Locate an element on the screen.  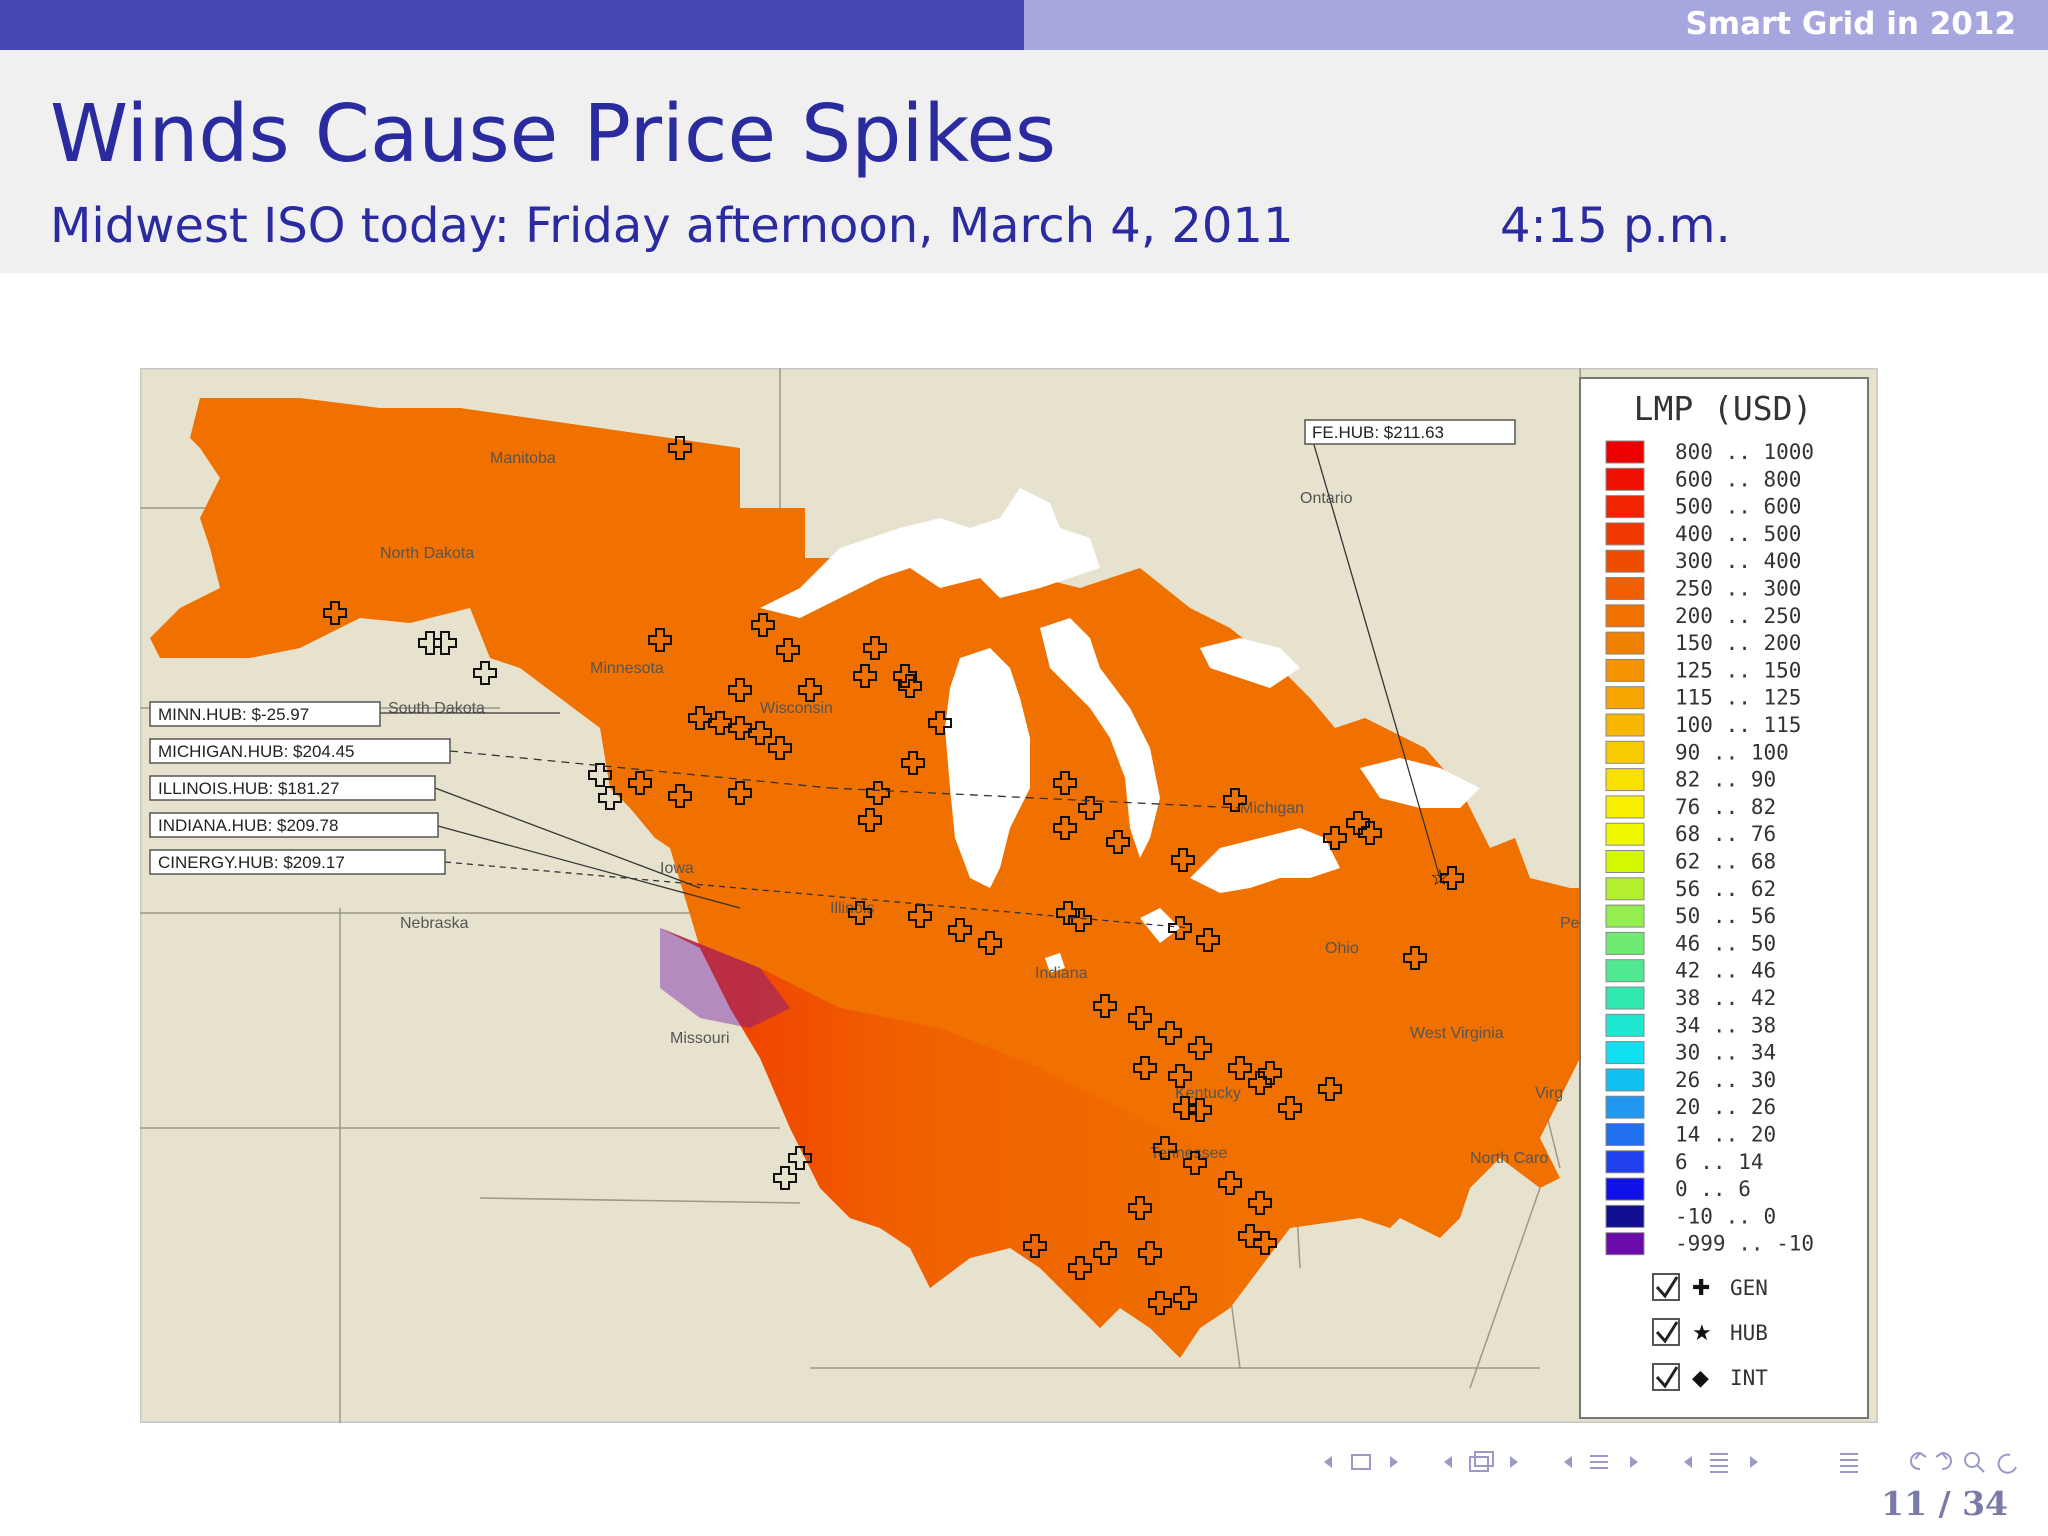
hub-label-illinois: ILLINOIS.HUB: $181.27 is located at coordinates (248, 788).